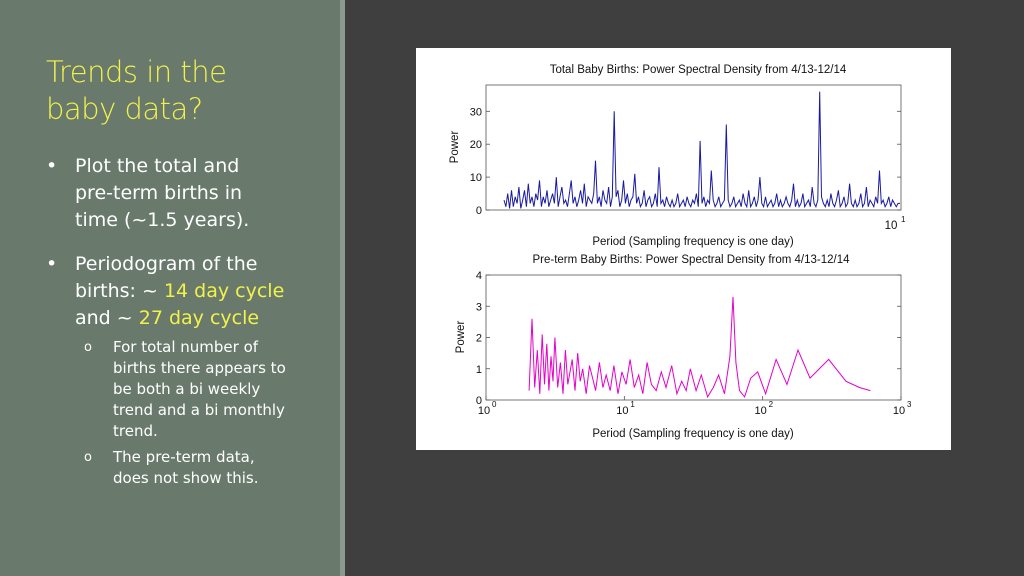 The height and width of the screenshot is (576, 1024). I want to click on chart1-y-tick-label: 0, so click(479, 211).